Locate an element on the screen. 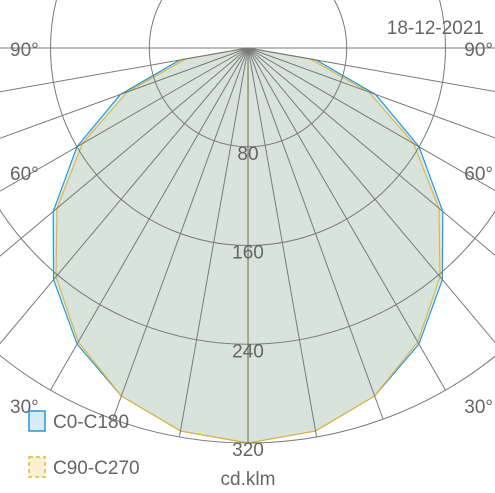 The image size is (495, 493). legend-label-1: C90-C270 is located at coordinates (96, 468).